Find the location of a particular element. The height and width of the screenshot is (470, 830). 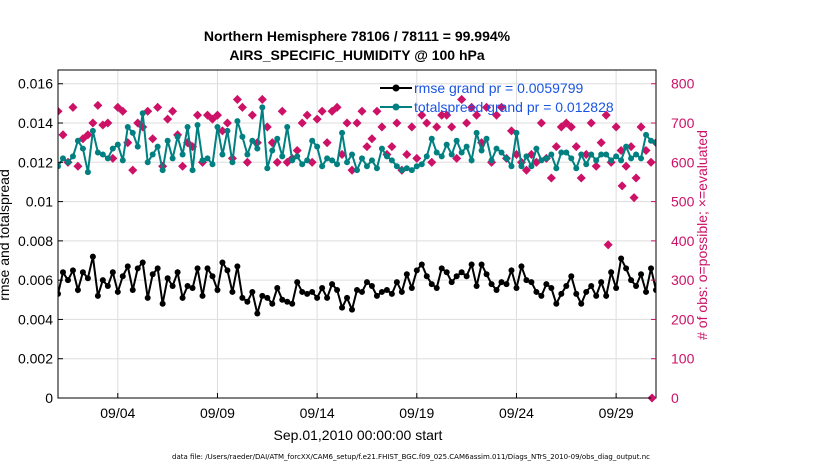

y-tick-label: 0.016 is located at coordinates (35, 84).